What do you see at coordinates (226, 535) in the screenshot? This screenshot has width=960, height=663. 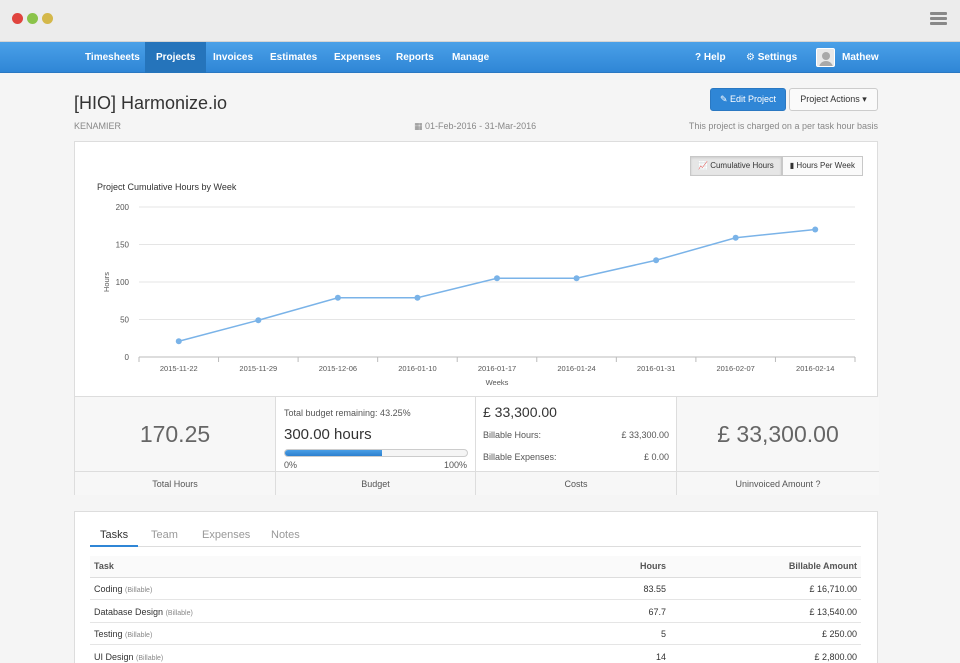 I see `tab-expenses: Expenses` at bounding box center [226, 535].